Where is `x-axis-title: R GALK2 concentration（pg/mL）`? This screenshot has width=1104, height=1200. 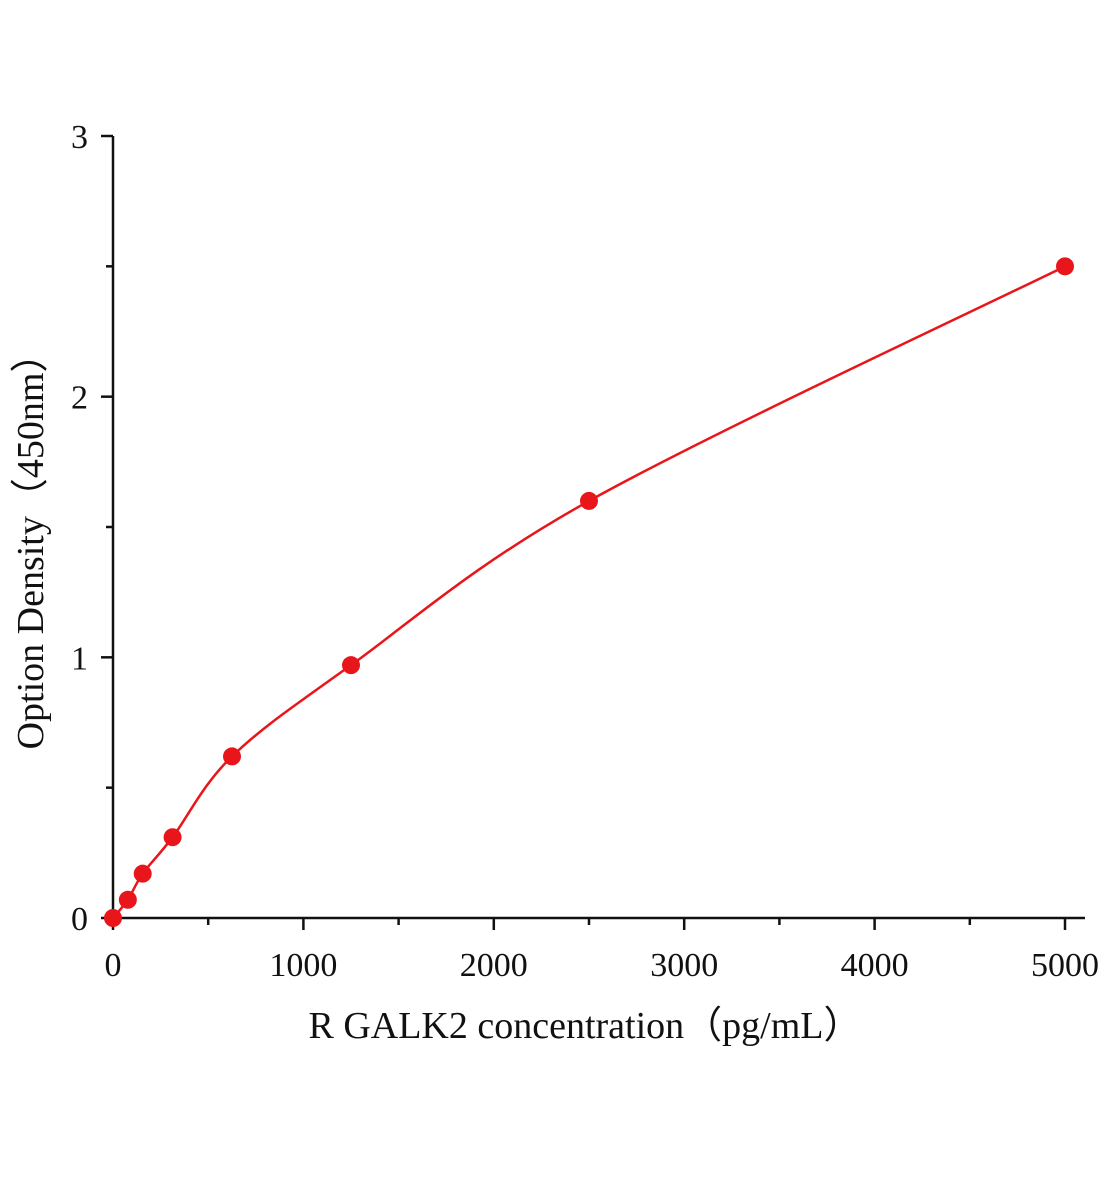
x-axis-title: R GALK2 concentration（pg/mL） is located at coordinates (584, 1026).